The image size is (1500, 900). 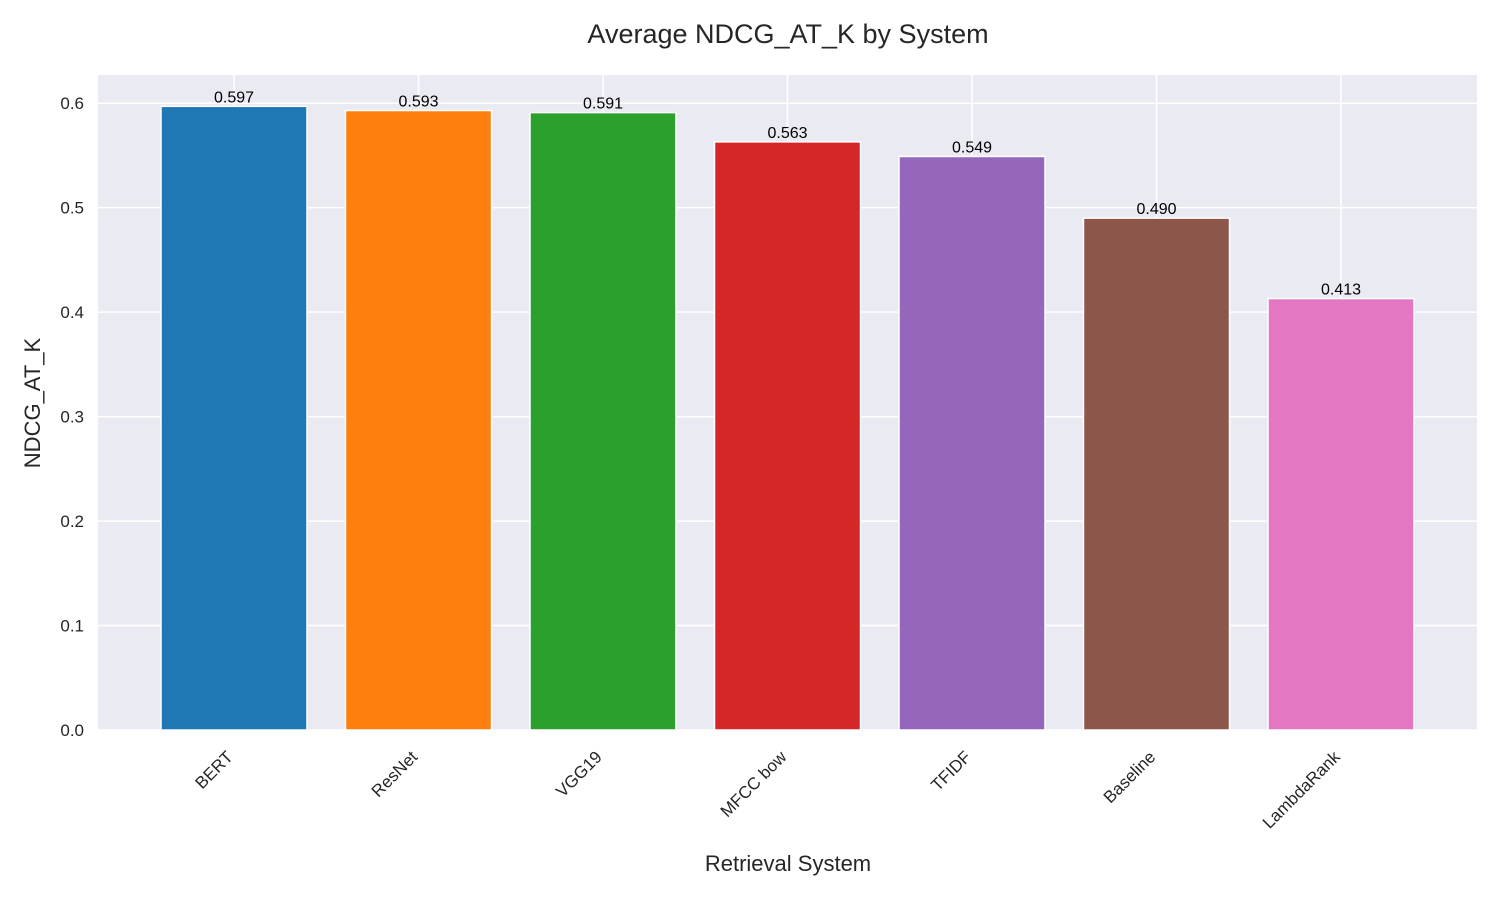 I want to click on data-label: 0.593, so click(x=418, y=102).